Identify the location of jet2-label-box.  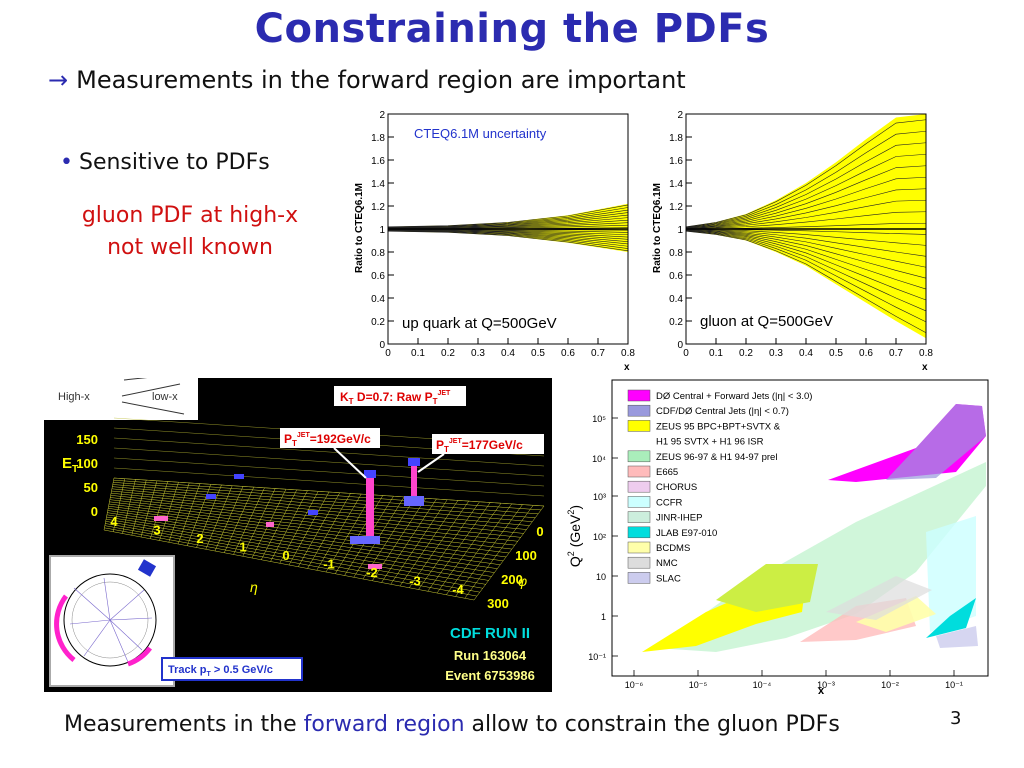
(488, 444).